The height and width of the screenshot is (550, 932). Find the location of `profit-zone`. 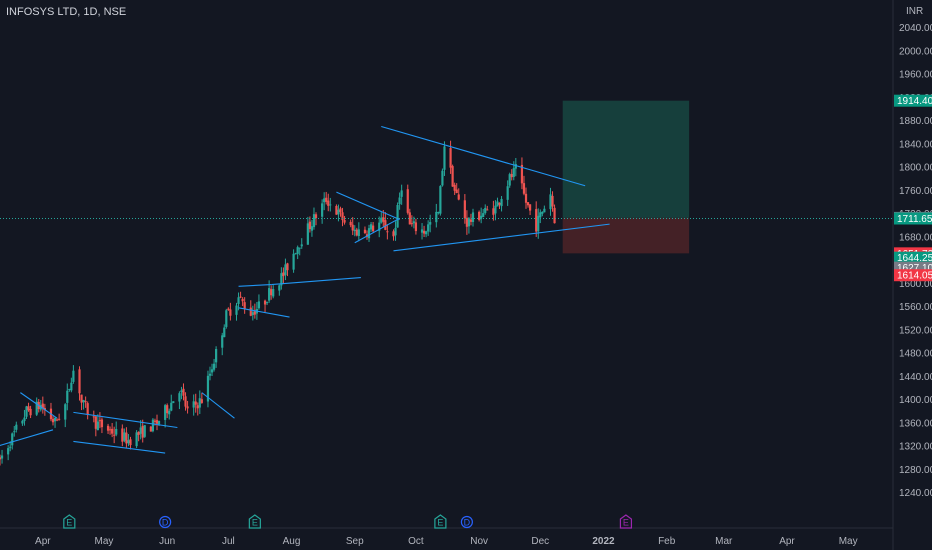

profit-zone is located at coordinates (626, 159).